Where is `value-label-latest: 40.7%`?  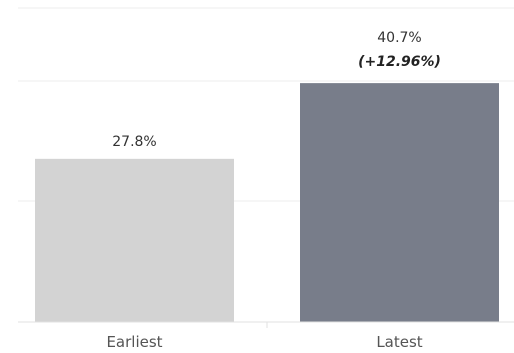
value-label-latest: 40.7% is located at coordinates (399, 38).